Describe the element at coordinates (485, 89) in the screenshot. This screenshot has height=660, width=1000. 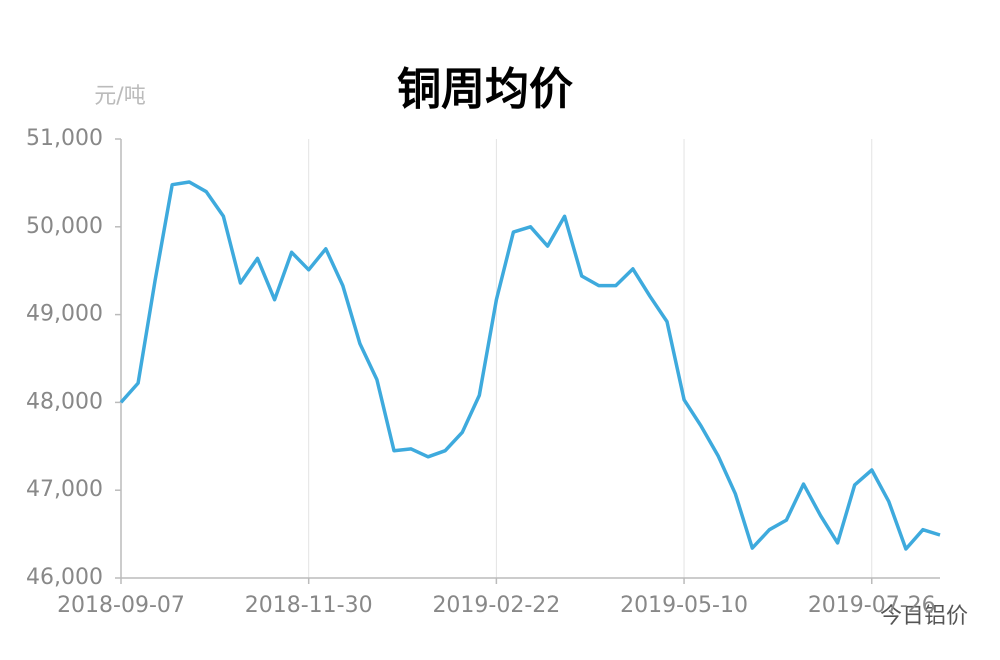
I see `chart-title: 铜周均价` at that location.